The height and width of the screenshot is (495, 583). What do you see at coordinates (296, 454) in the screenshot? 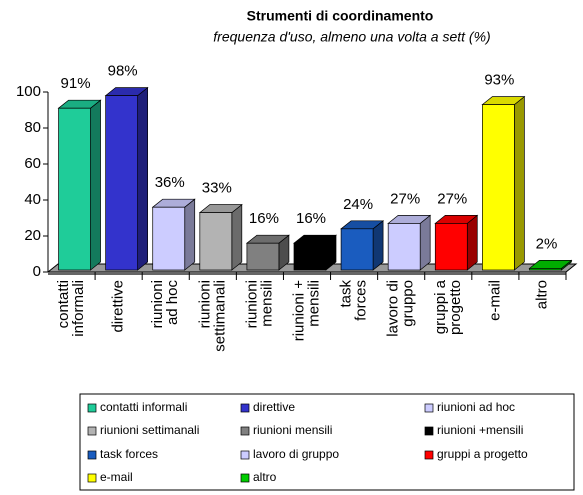
I see `legend-label: lavoro di gruppo` at bounding box center [296, 454].